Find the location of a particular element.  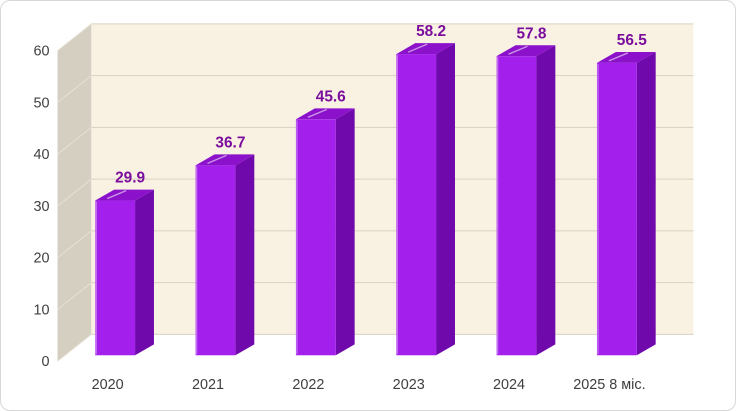

y-axis-tick-label: 60 is located at coordinates (42, 52).